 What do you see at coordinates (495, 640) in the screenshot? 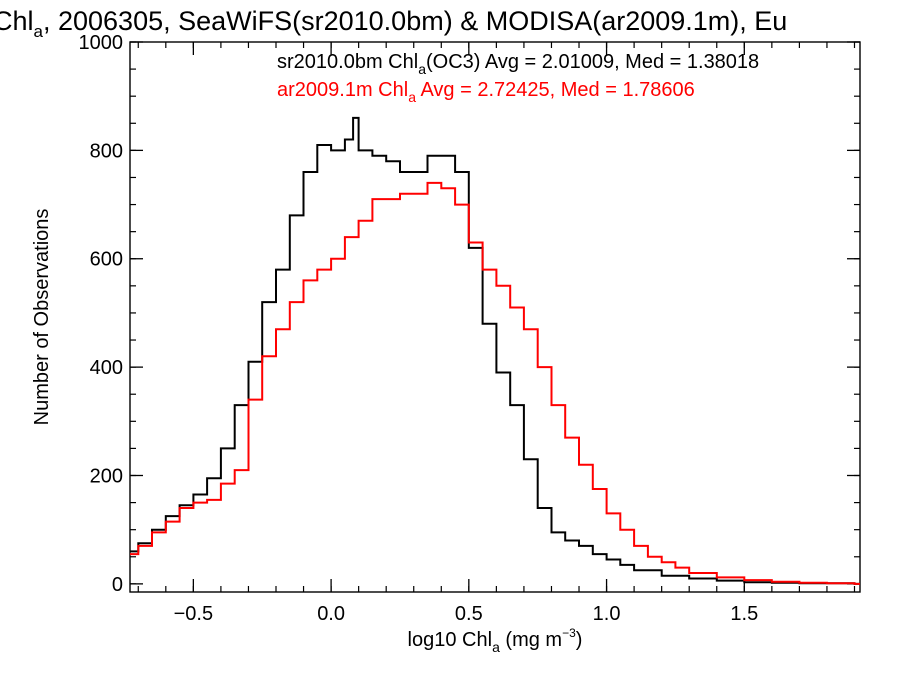
I see `x-axis-label: log10 Chla (mg m−3)` at bounding box center [495, 640].